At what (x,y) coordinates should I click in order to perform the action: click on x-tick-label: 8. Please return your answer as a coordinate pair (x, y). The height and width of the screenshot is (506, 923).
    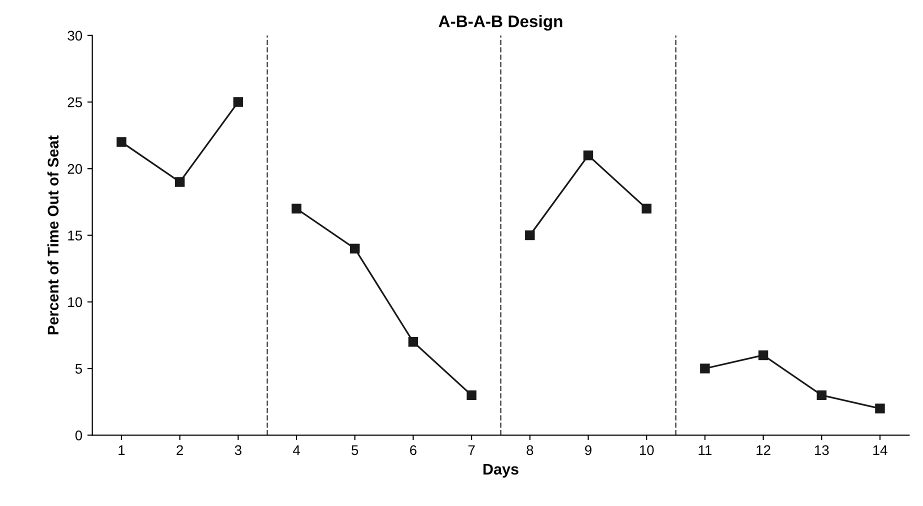
    Looking at the image, I should click on (530, 450).